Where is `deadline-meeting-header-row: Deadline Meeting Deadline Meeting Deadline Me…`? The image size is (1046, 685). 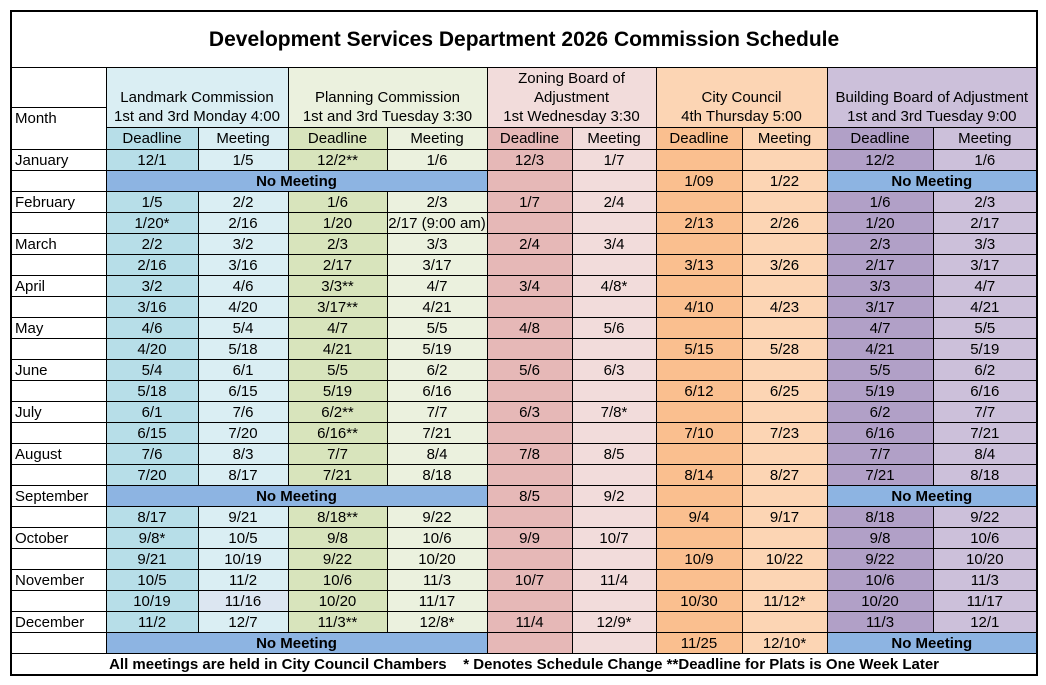 deadline-meeting-header-row: Deadline Meeting Deadline Meeting Deadline Me… is located at coordinates (524, 138).